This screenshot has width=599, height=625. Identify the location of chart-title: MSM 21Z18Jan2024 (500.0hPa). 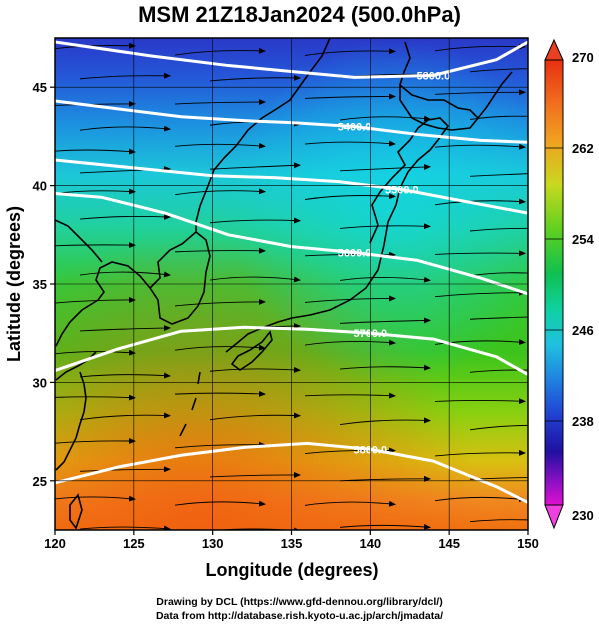
(299, 14).